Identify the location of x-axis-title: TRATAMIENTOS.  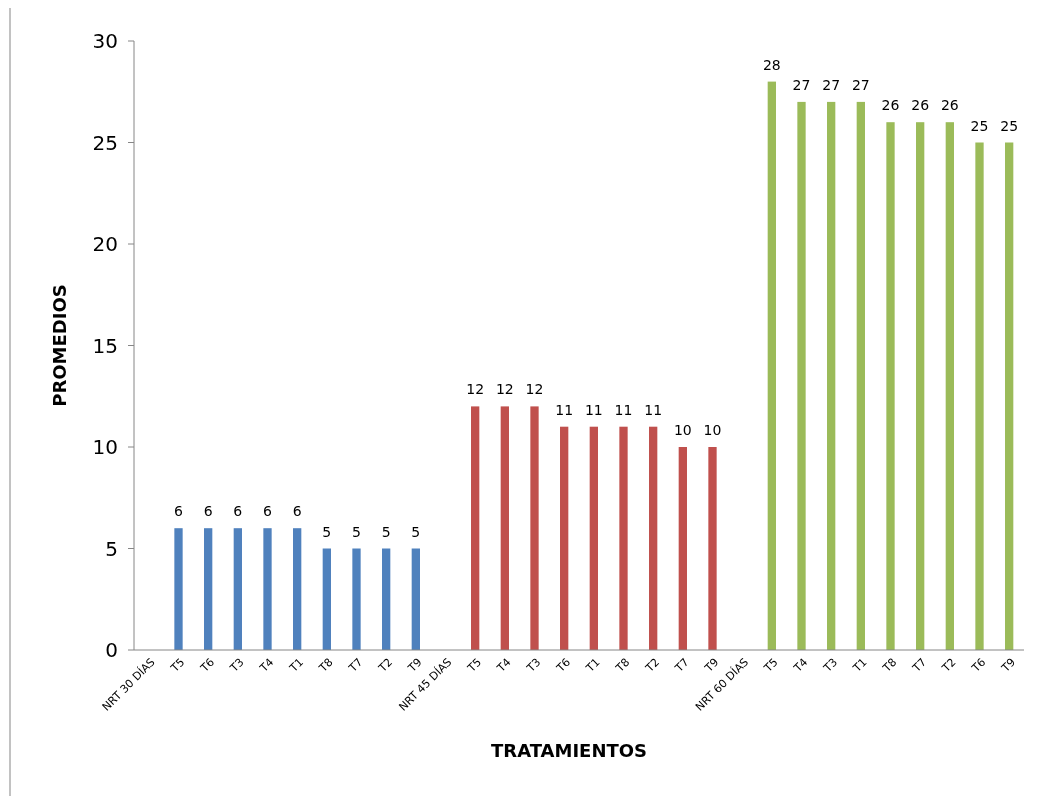
(569, 750).